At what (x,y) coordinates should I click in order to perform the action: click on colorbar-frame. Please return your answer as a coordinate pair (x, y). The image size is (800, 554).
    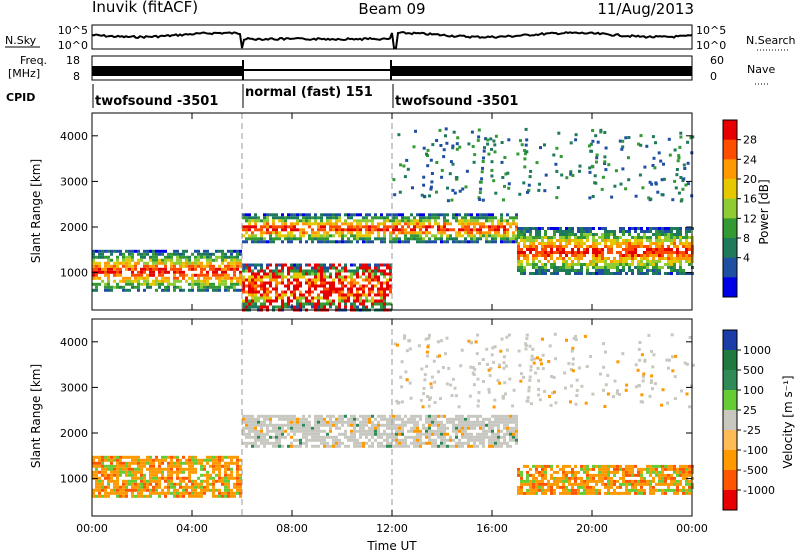
    Looking at the image, I should click on (730, 208).